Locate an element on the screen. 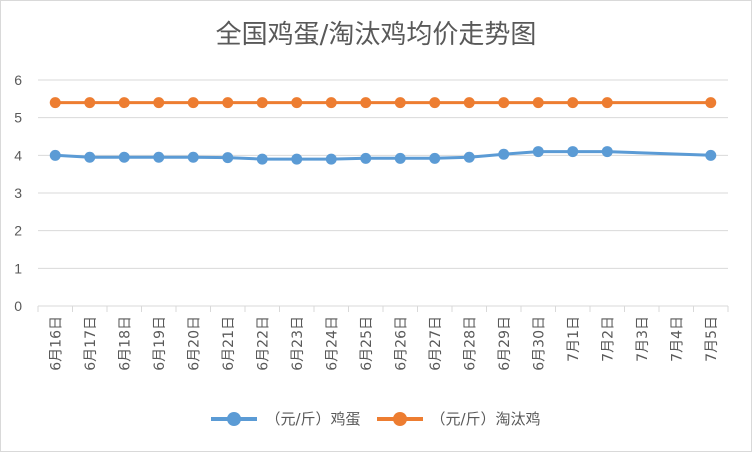 The image size is (752, 452). x-tick-label: 7月2日 is located at coordinates (608, 339).